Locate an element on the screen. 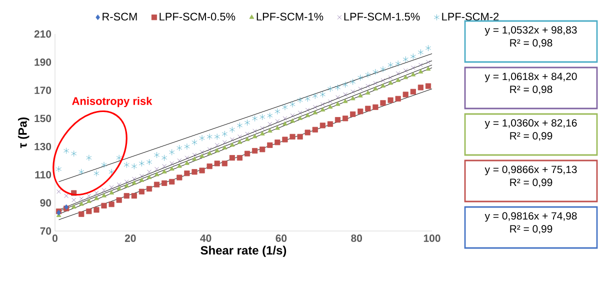 This screenshot has width=599, height=281. text: y = 1,0360x + 82,16 is located at coordinates (530, 124).